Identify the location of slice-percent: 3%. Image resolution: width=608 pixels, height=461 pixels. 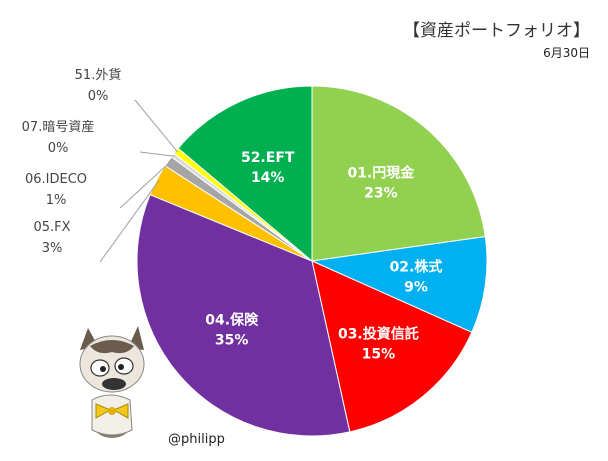
(52, 248).